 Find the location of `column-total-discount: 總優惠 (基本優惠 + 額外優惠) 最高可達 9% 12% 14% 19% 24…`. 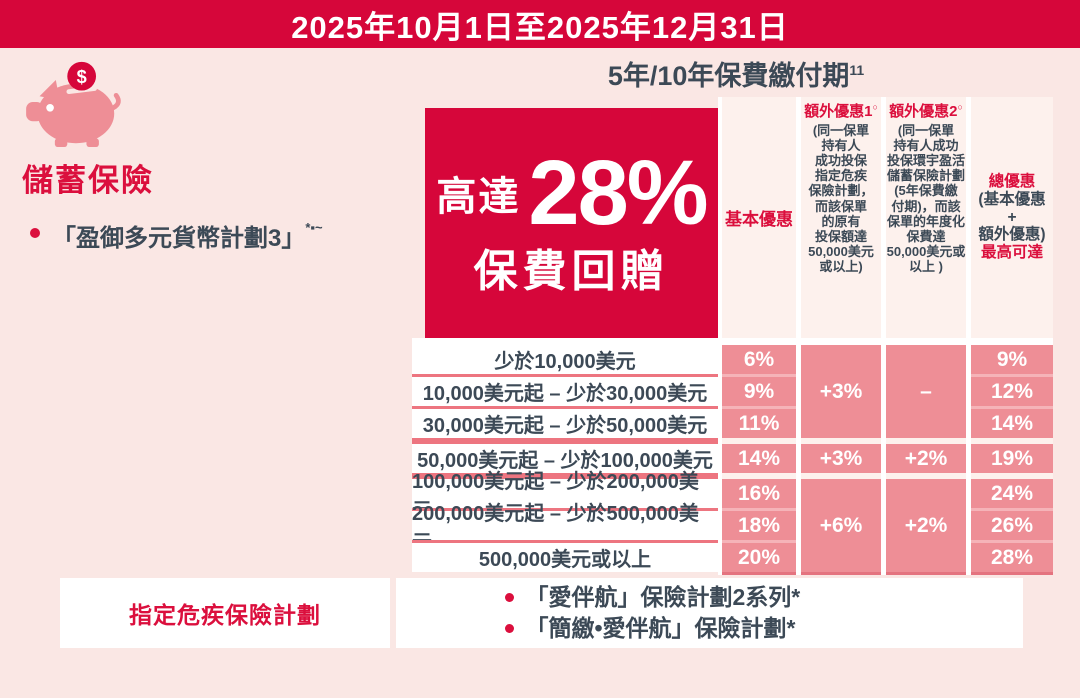

column-total-discount: 總優惠 (基本優惠 + 額外優惠) 最高可達 9% 12% 14% 19% 24… is located at coordinates (1009, 336).